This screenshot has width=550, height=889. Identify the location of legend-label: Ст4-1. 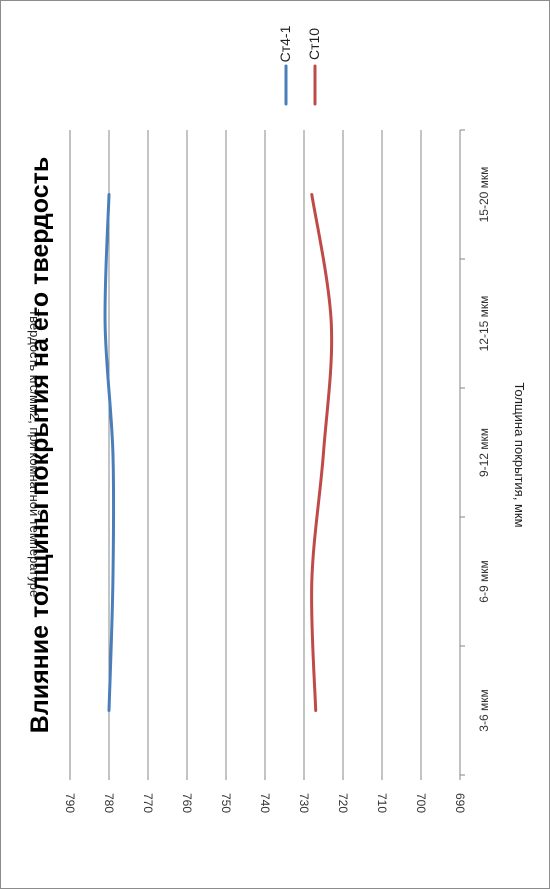
(285, 43).